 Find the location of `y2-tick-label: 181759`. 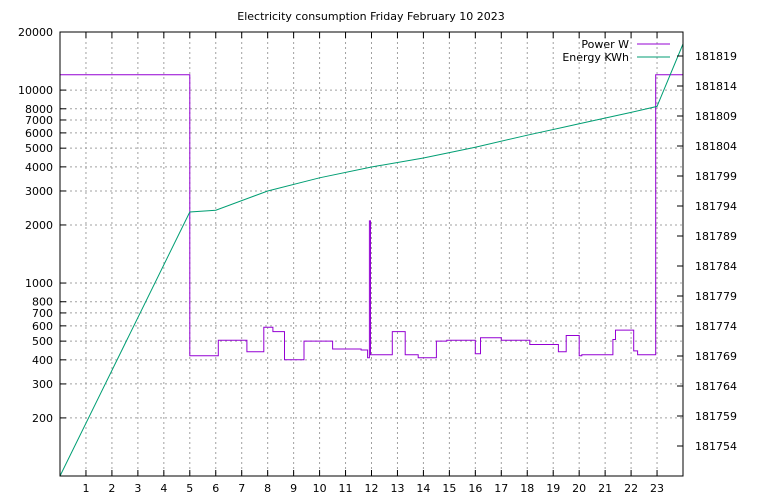

y2-tick-label: 181759 is located at coordinates (716, 416).